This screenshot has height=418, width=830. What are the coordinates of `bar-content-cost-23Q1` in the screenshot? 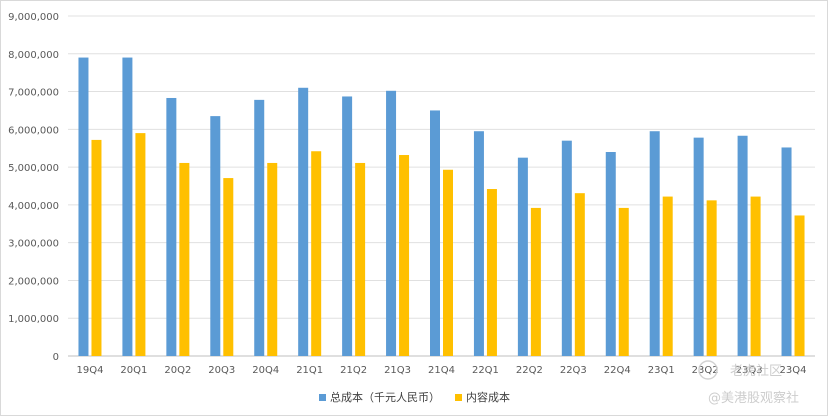 It's located at (667, 276).